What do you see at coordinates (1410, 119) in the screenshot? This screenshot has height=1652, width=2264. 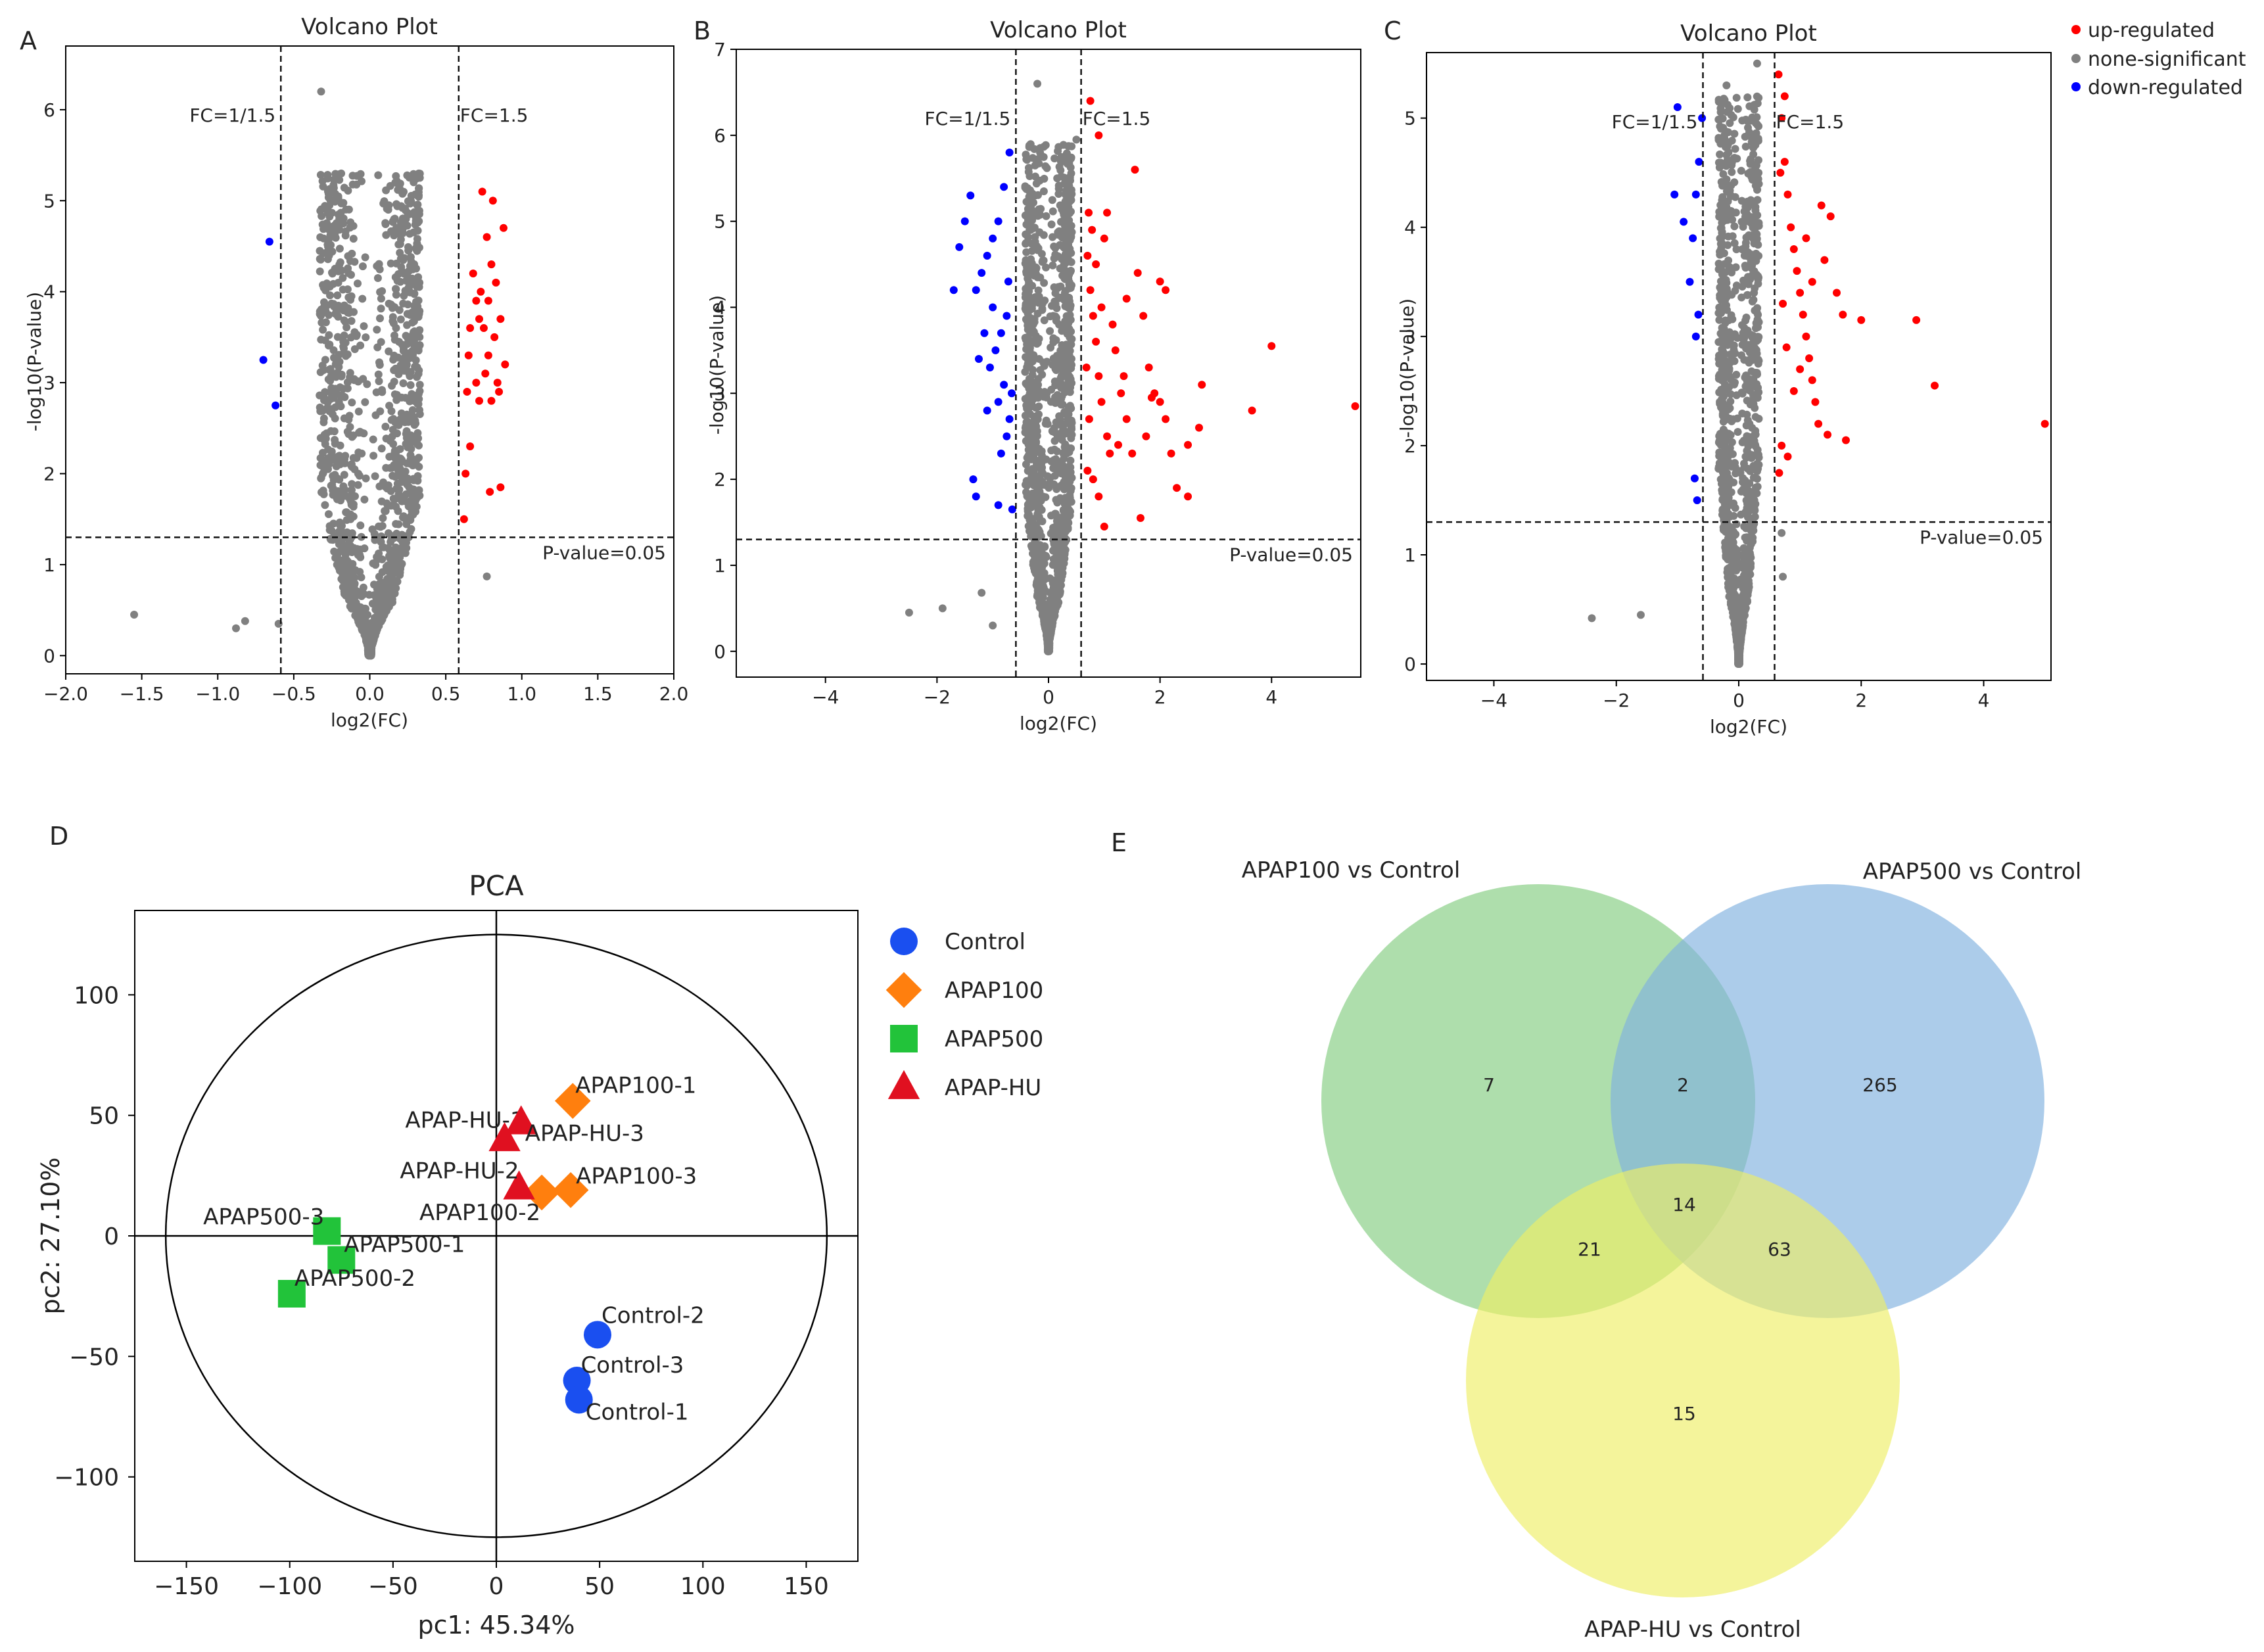 I see `y-tick-label: 5` at bounding box center [1410, 119].